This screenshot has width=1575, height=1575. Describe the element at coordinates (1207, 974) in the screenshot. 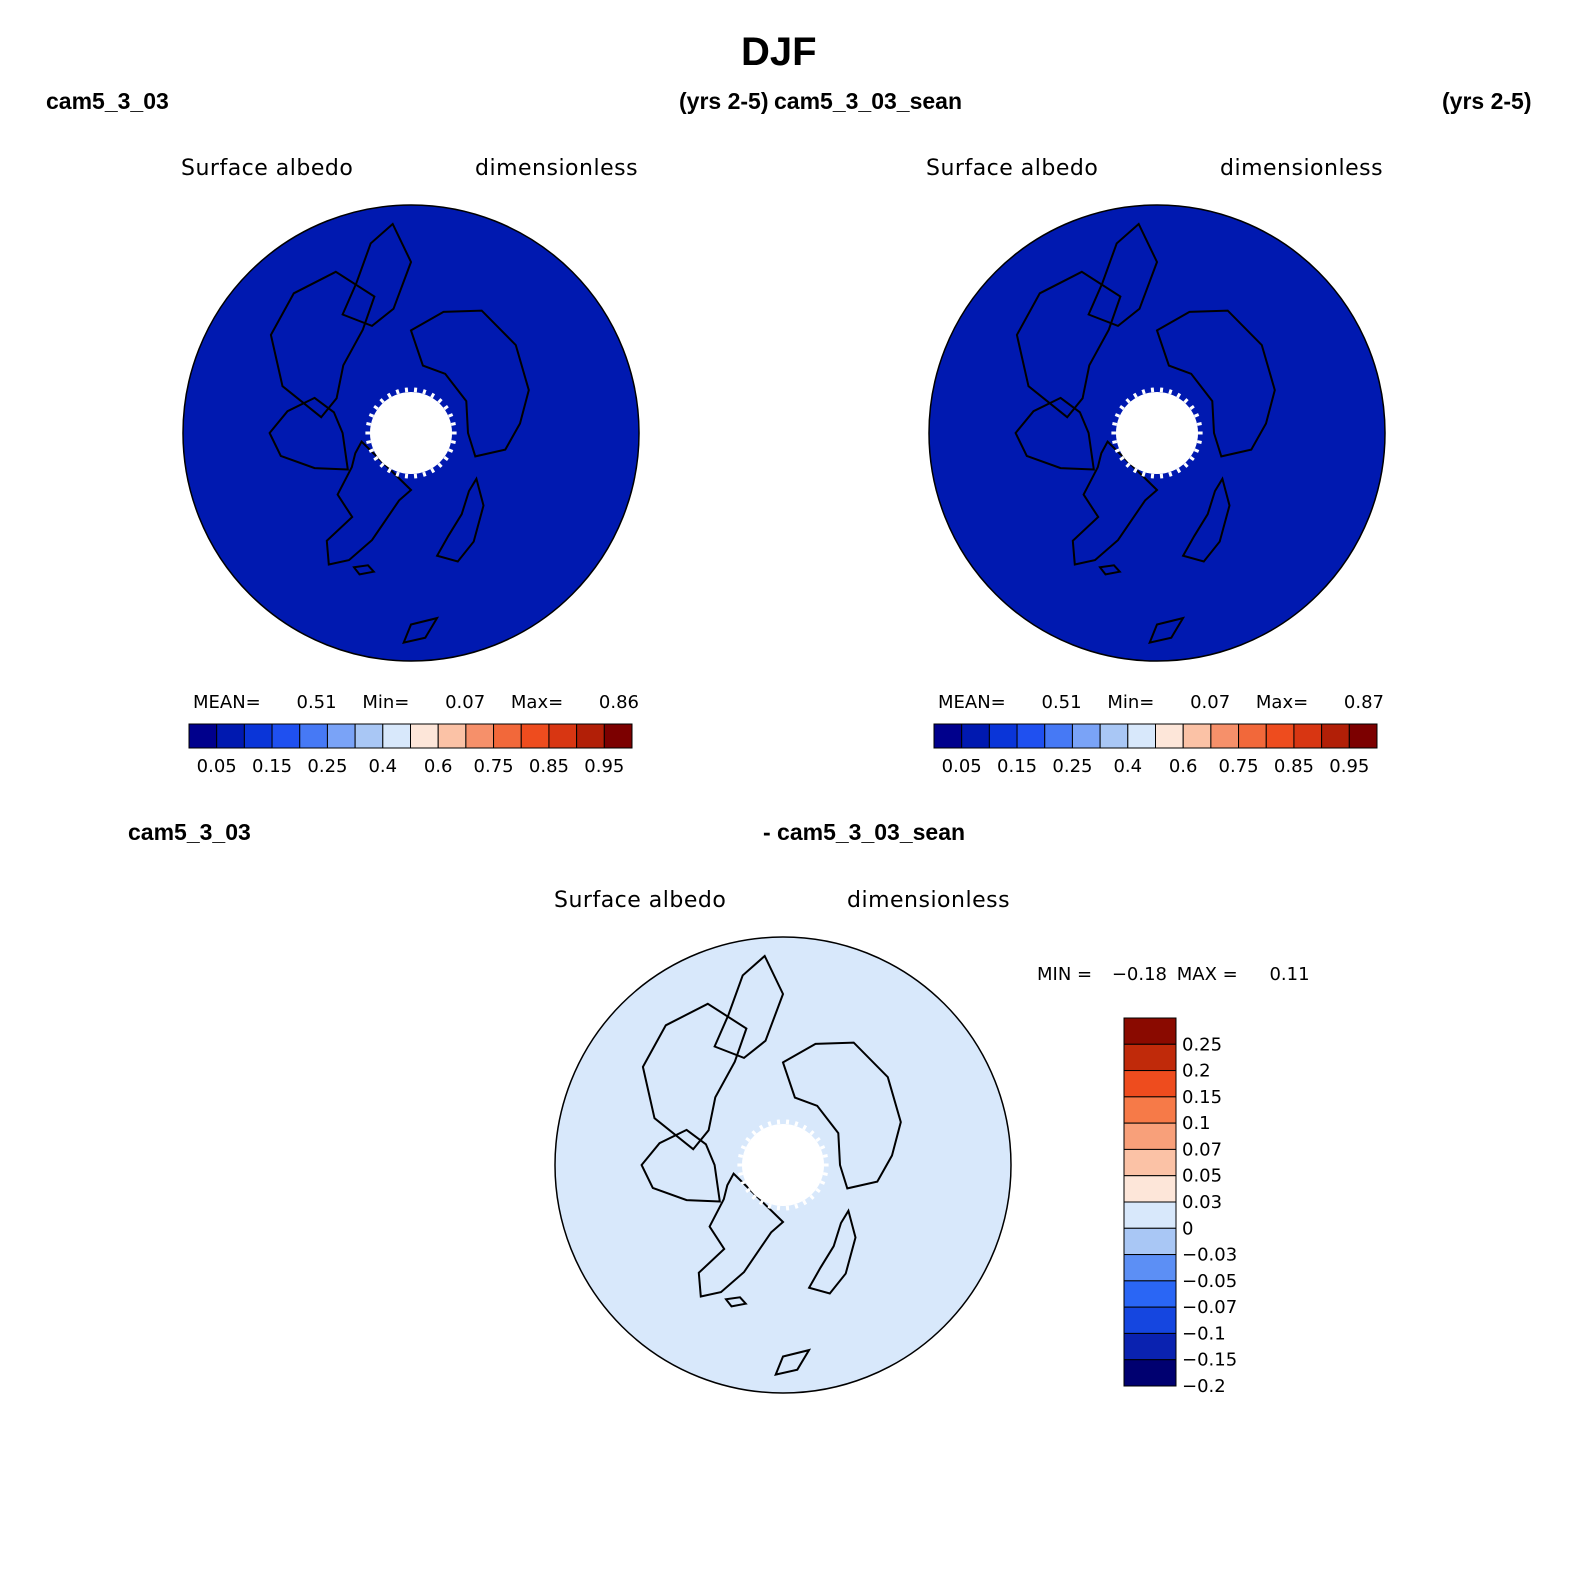

I see `diff-max-label: MAX =` at that location.